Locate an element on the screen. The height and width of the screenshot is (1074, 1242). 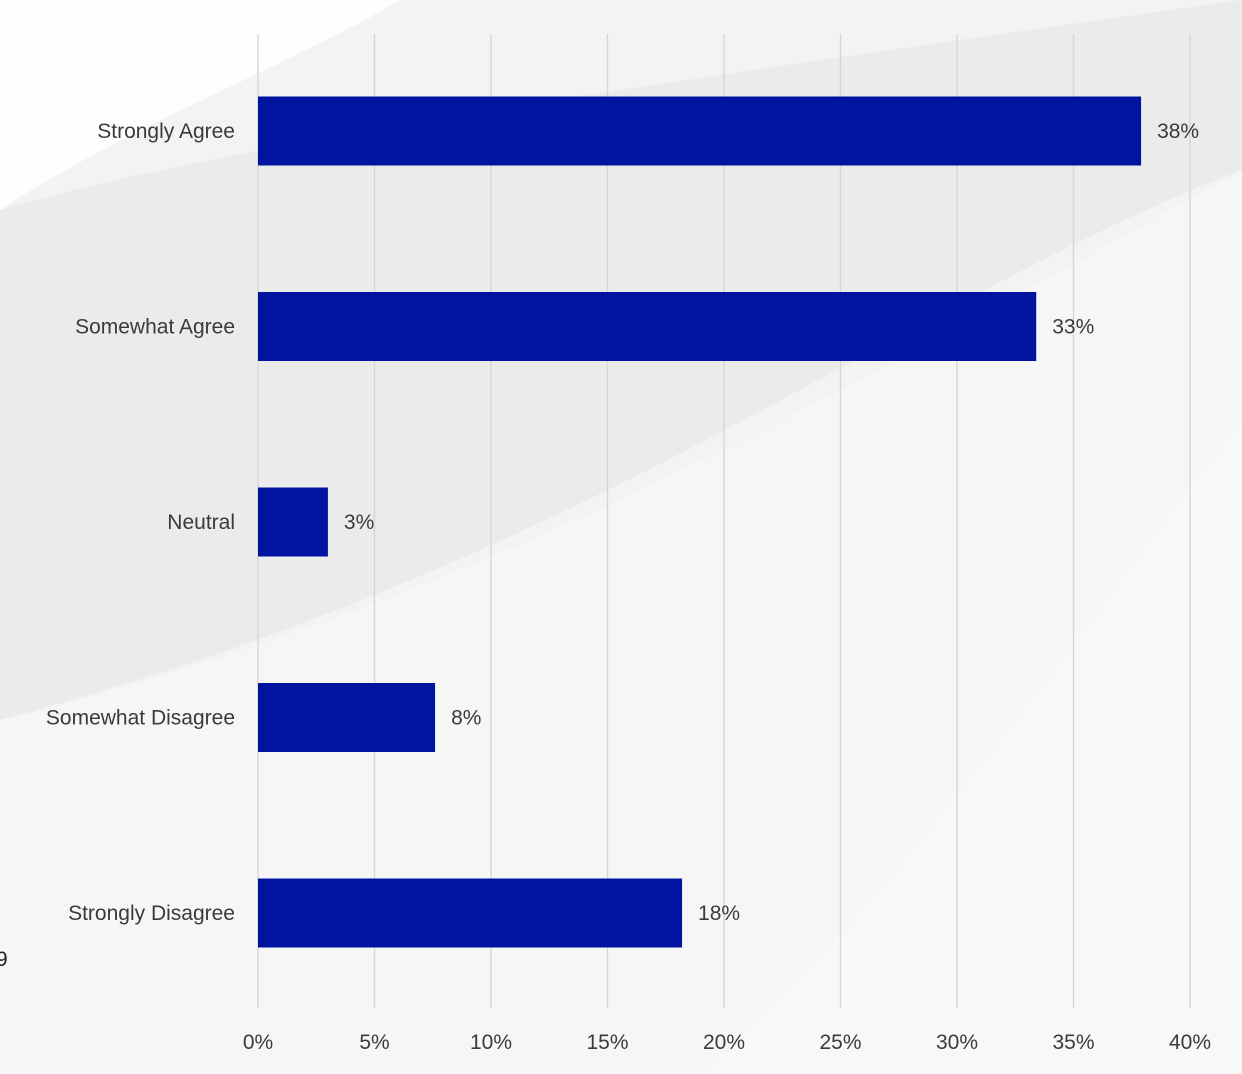
x-tick-label: 20% is located at coordinates (724, 1042).